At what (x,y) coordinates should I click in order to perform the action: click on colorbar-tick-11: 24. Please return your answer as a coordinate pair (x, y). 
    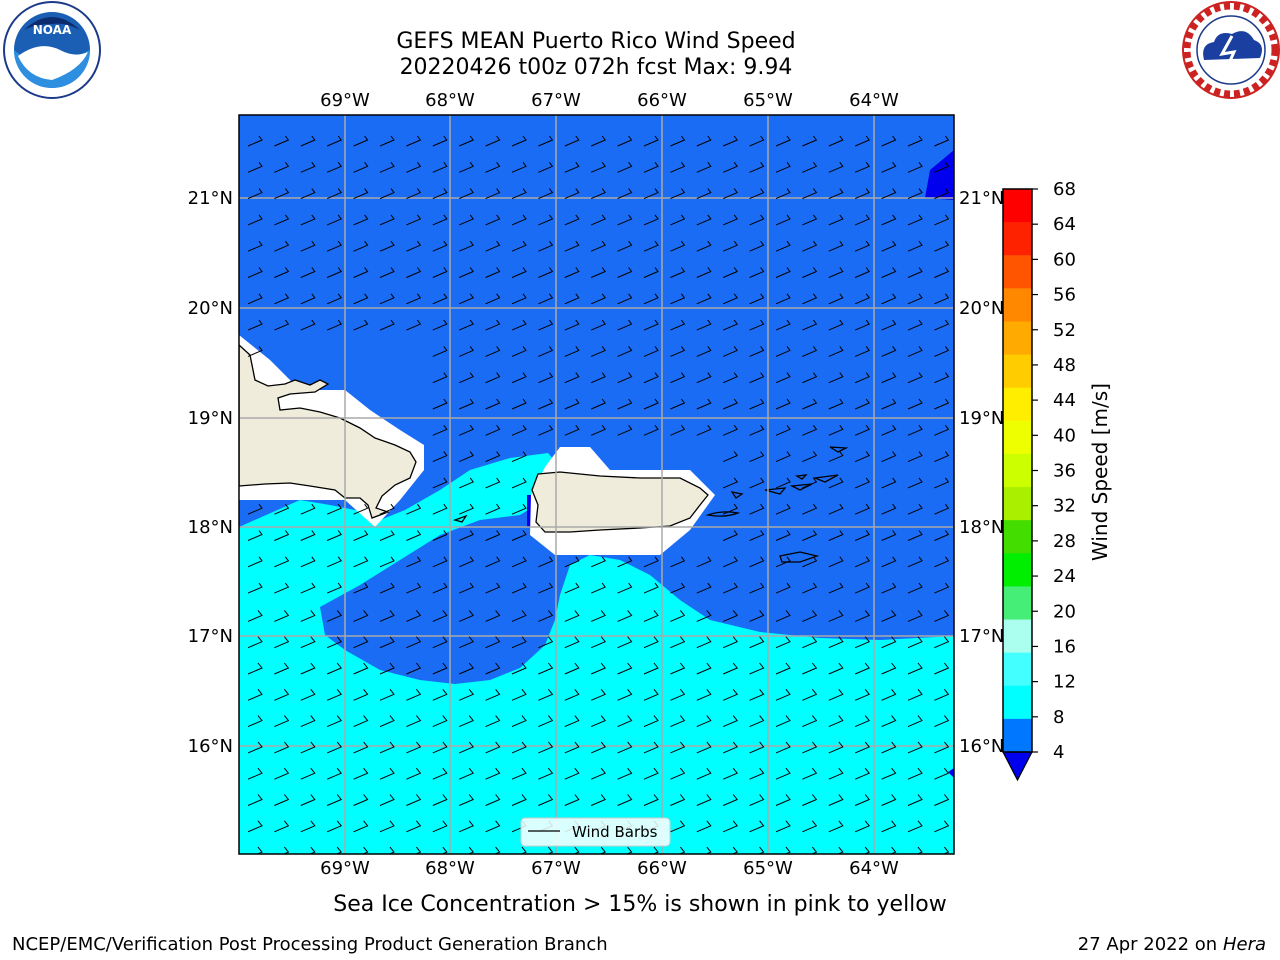
    Looking at the image, I should click on (1064, 576).